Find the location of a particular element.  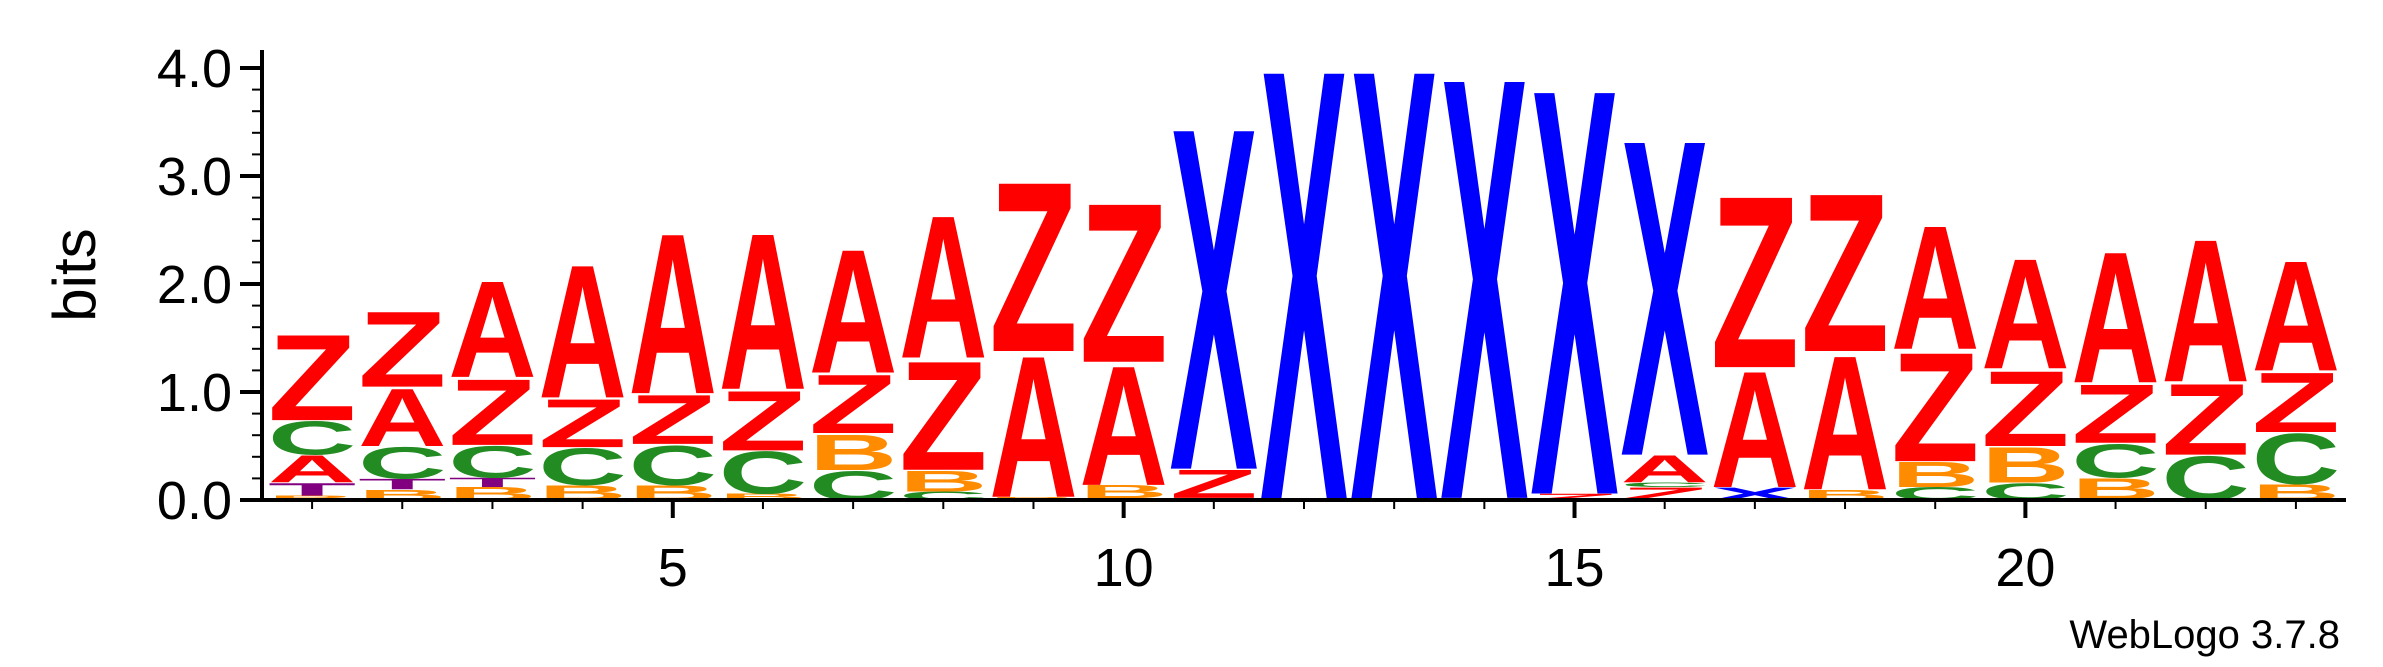

x-tick-label: 20 is located at coordinates (2025, 568).